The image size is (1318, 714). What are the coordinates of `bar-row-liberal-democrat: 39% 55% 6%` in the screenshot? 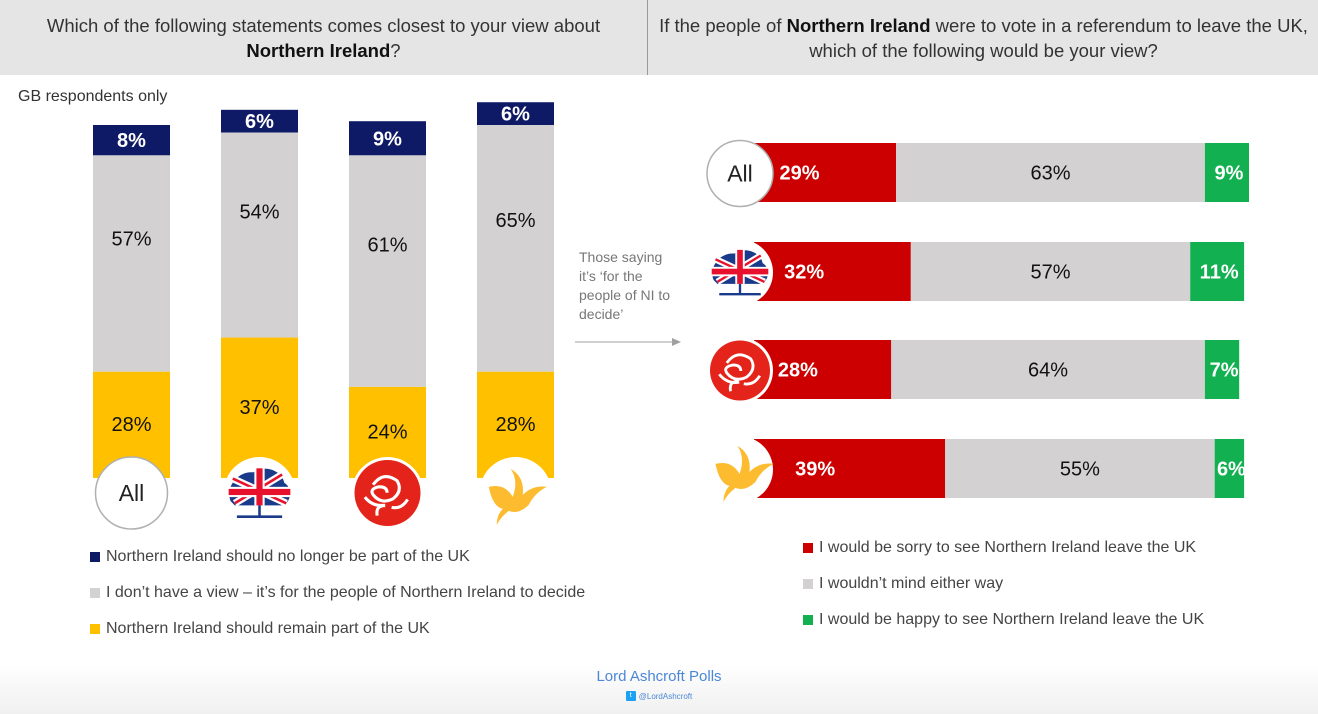 It's located at (976, 469).